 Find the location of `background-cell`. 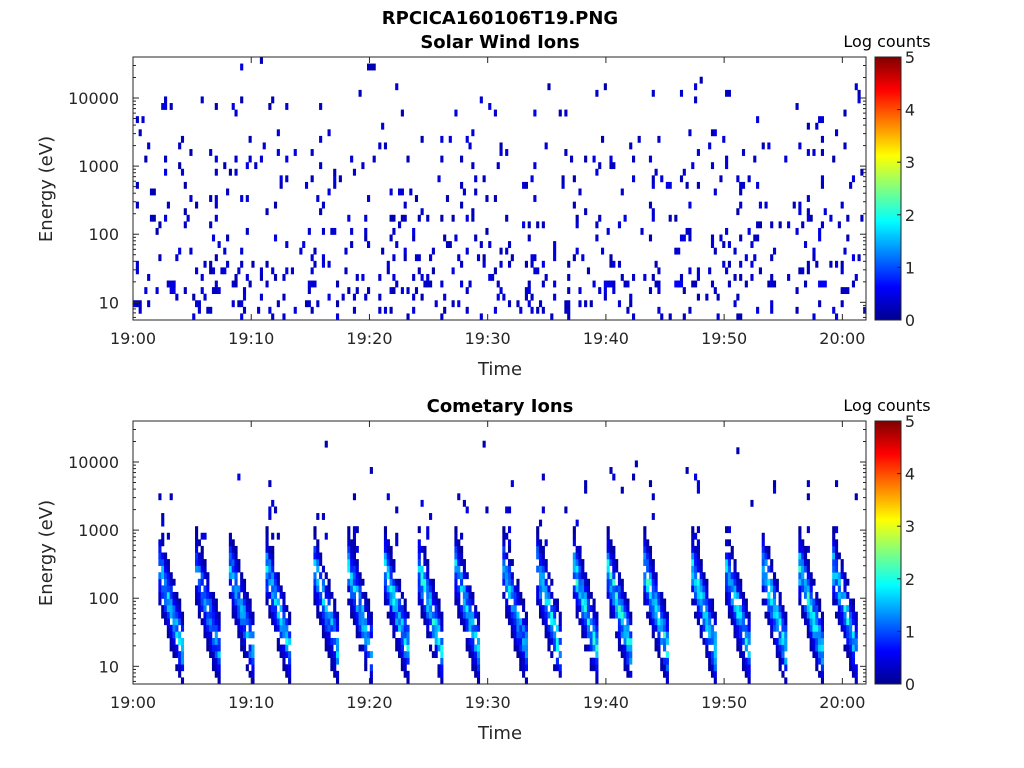

background-cell is located at coordinates (326, 444).